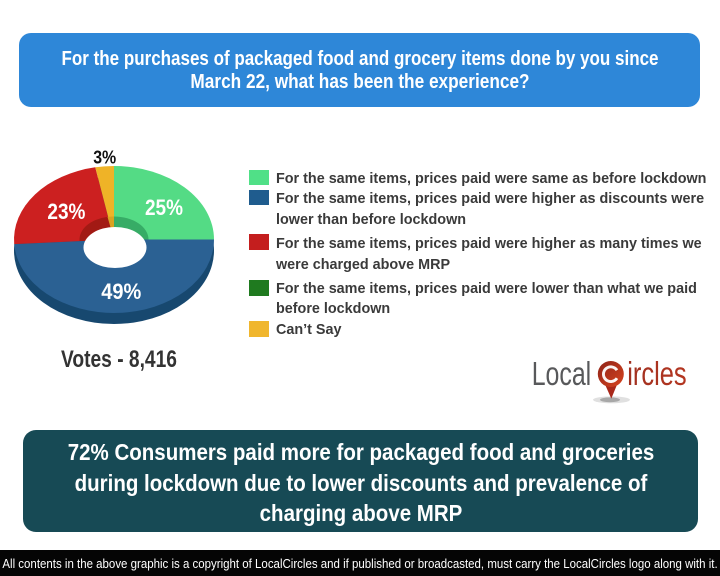 The width and height of the screenshot is (720, 576). Describe the element at coordinates (104, 158) in the screenshot. I see `svg-text: 3%` at that location.